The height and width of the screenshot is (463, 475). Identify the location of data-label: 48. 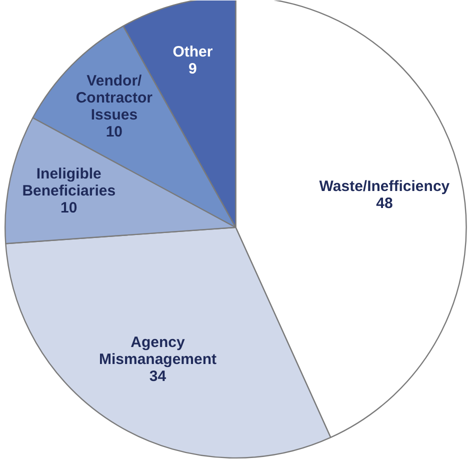
(384, 203).